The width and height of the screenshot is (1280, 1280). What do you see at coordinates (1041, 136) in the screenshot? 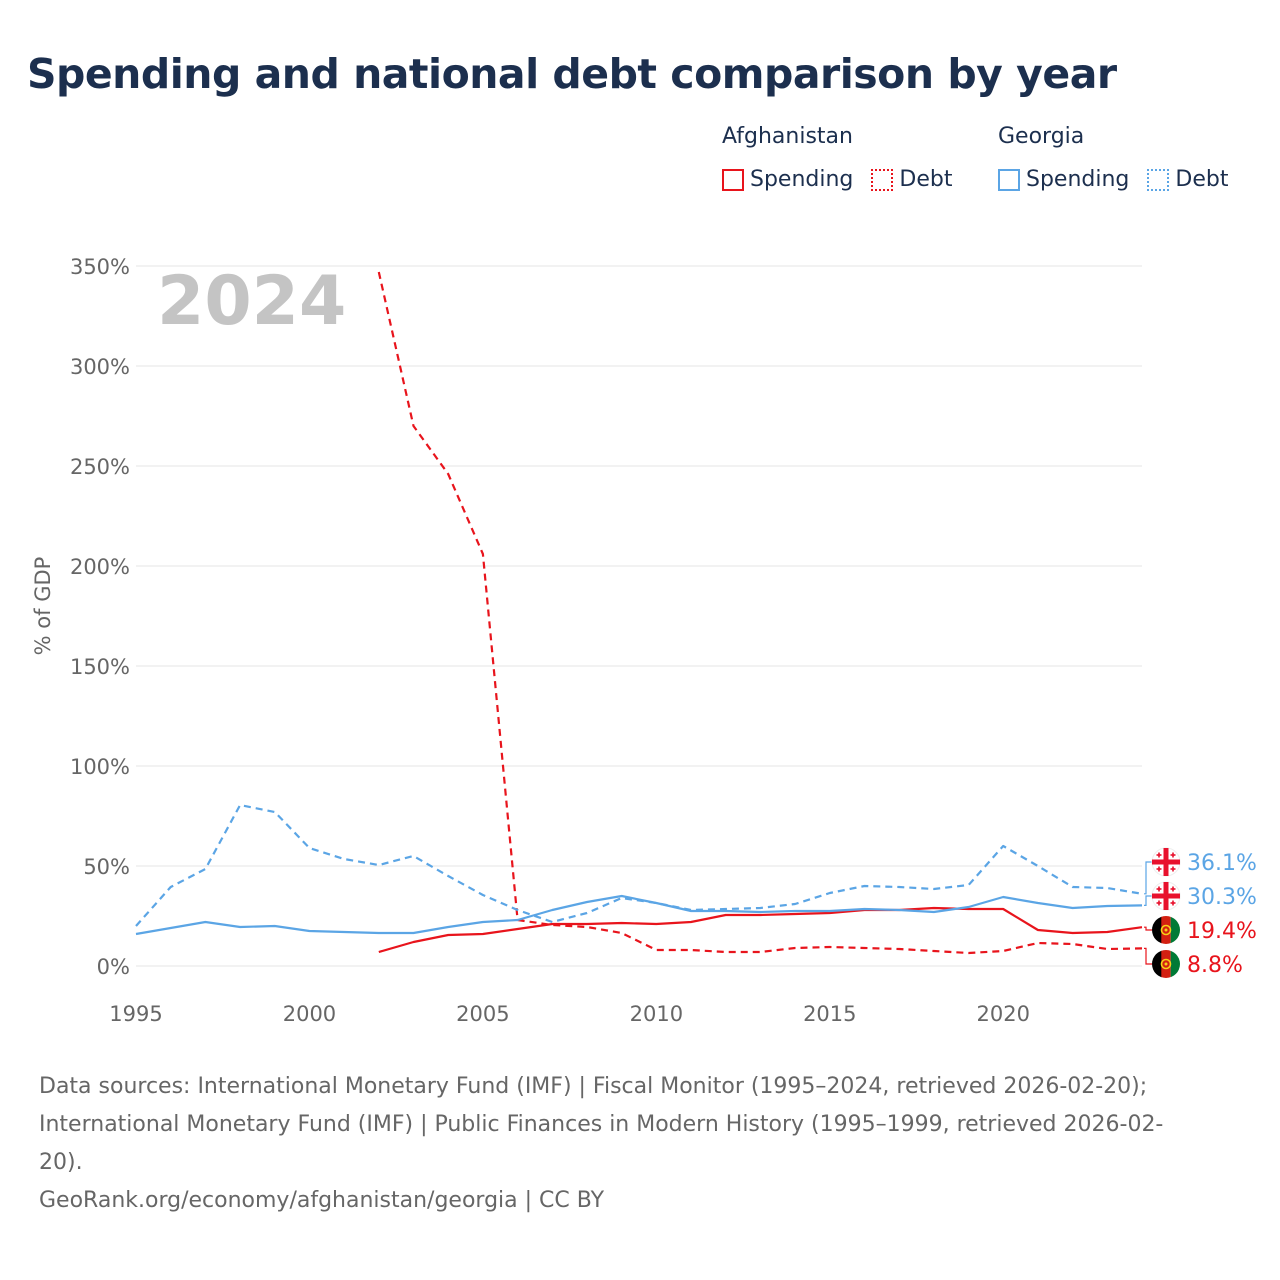
I see `legend-country-georgia: Georgia` at bounding box center [1041, 136].